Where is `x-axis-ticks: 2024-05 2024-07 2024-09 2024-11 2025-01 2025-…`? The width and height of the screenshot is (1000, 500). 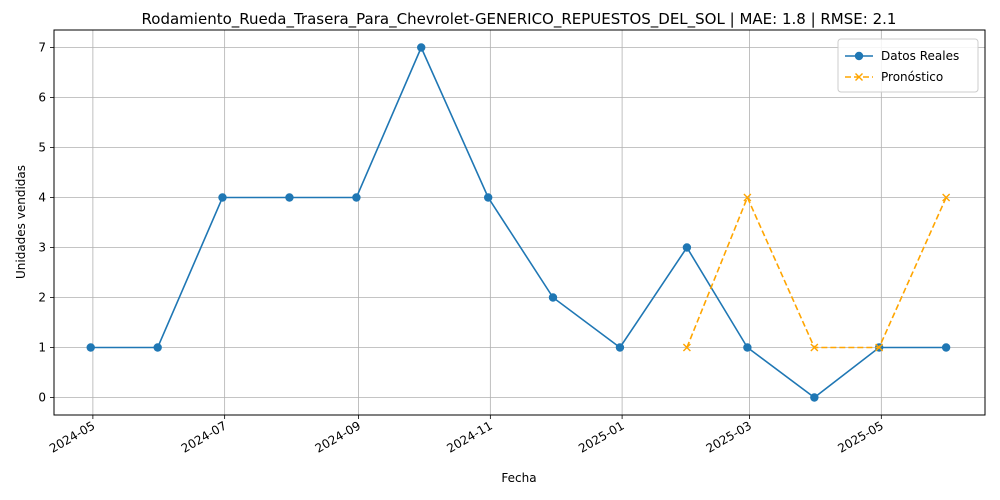 x-axis-ticks: 2024-05 2024-07 2024-09 2024-11 2025-01 2025-… is located at coordinates (466, 435).